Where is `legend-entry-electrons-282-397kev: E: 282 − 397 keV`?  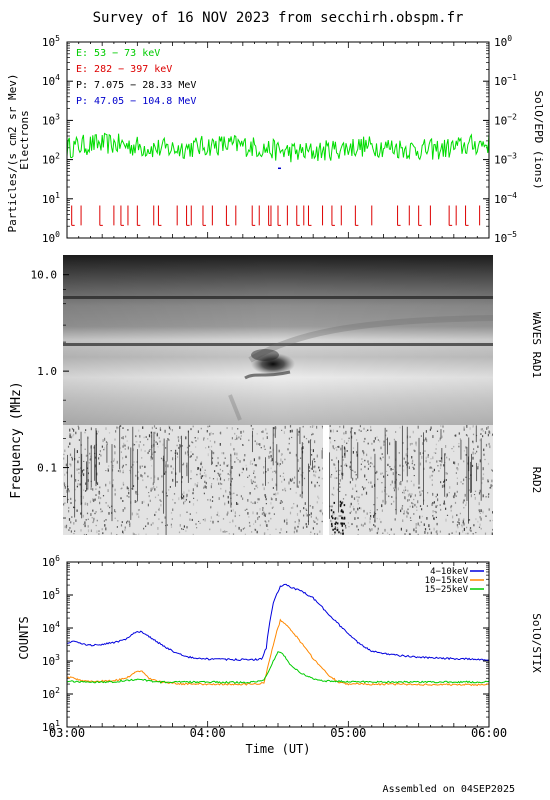
legend-entry-electrons-282-397kev: E: 282 − 397 keV is located at coordinates (124, 69).